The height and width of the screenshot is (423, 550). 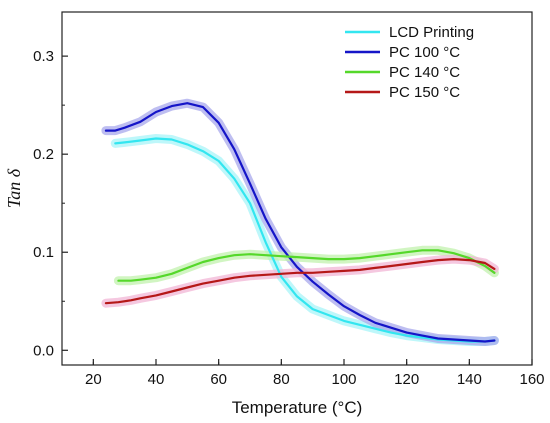 I want to click on x-tick-label: 20, so click(x=93, y=379).